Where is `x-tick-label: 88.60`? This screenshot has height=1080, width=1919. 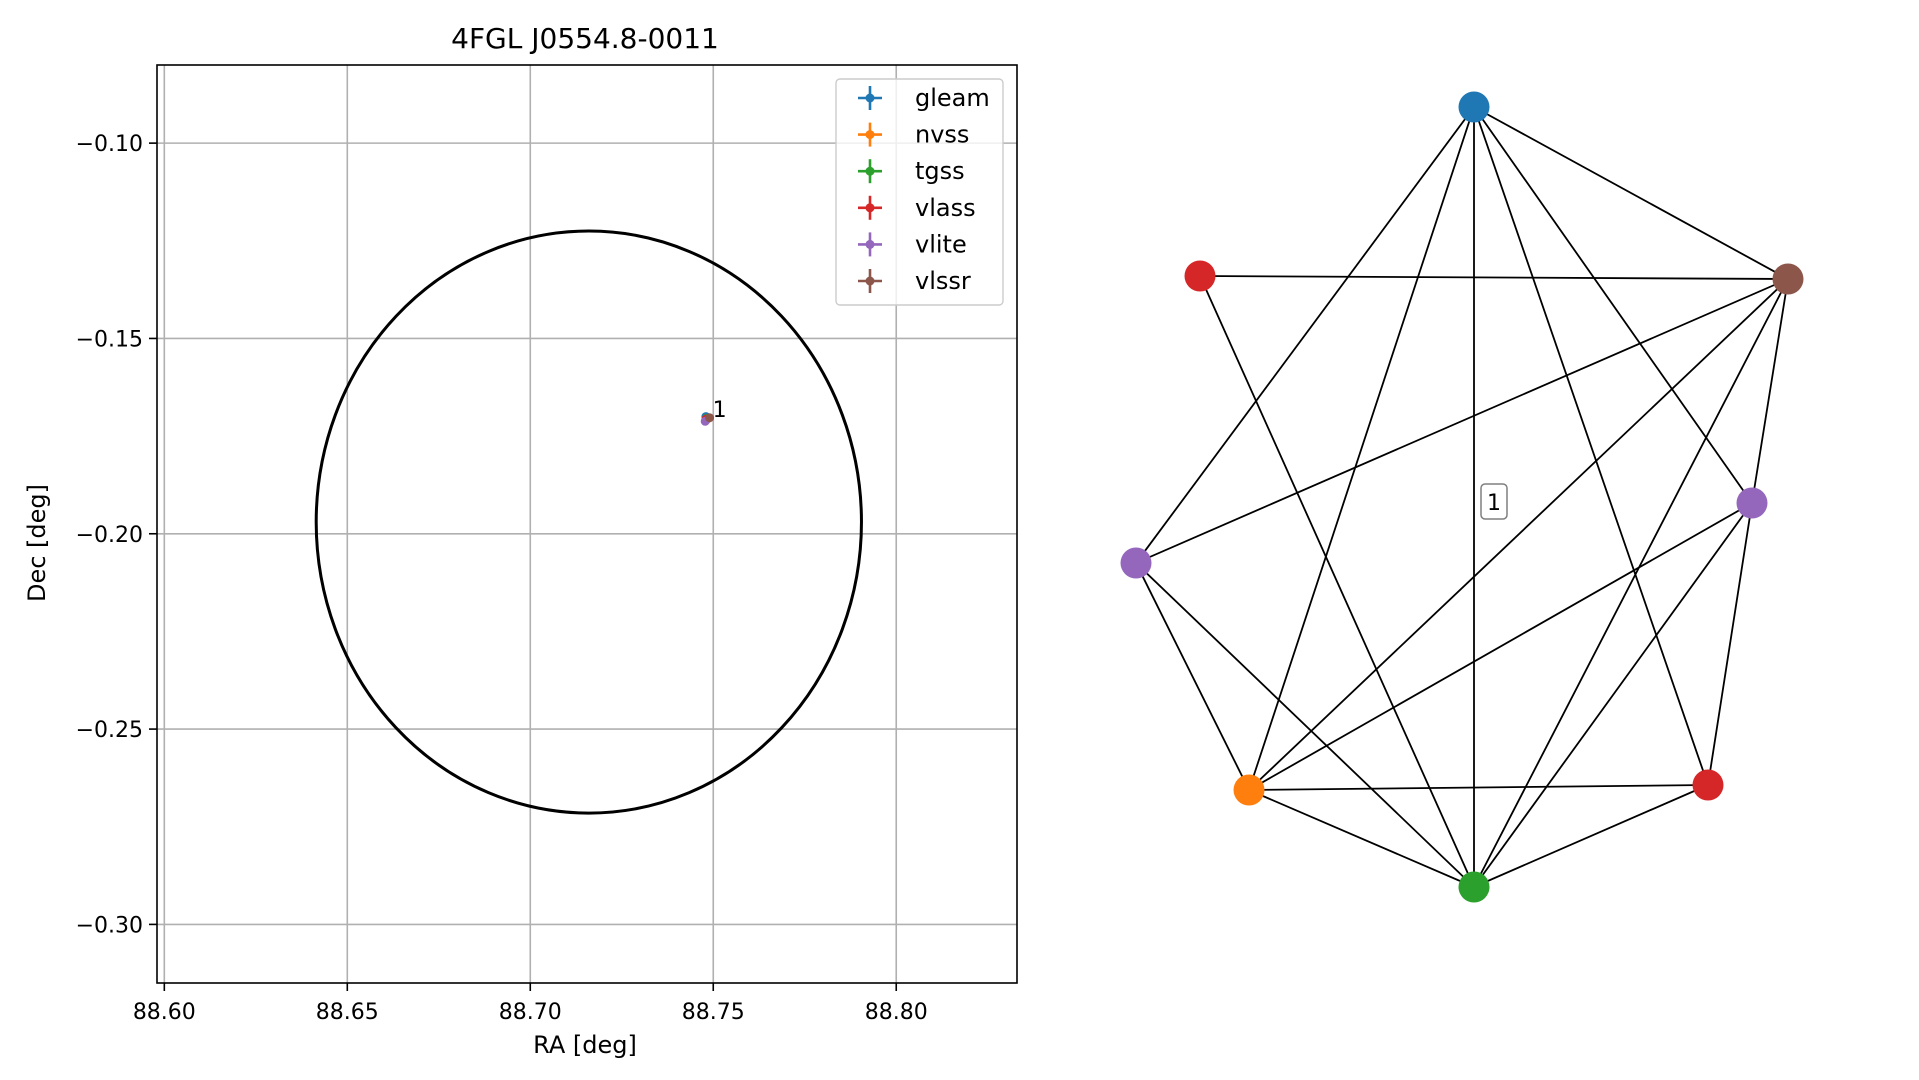
x-tick-label: 88.60 is located at coordinates (164, 1012).